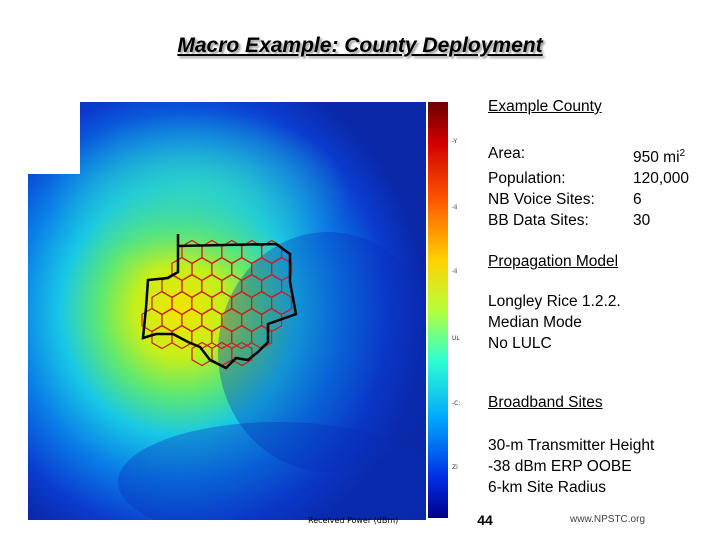 Image resolution: width=720 pixels, height=540 pixels. What do you see at coordinates (54, 138) in the screenshot?
I see `map-blank-corner` at bounding box center [54, 138].